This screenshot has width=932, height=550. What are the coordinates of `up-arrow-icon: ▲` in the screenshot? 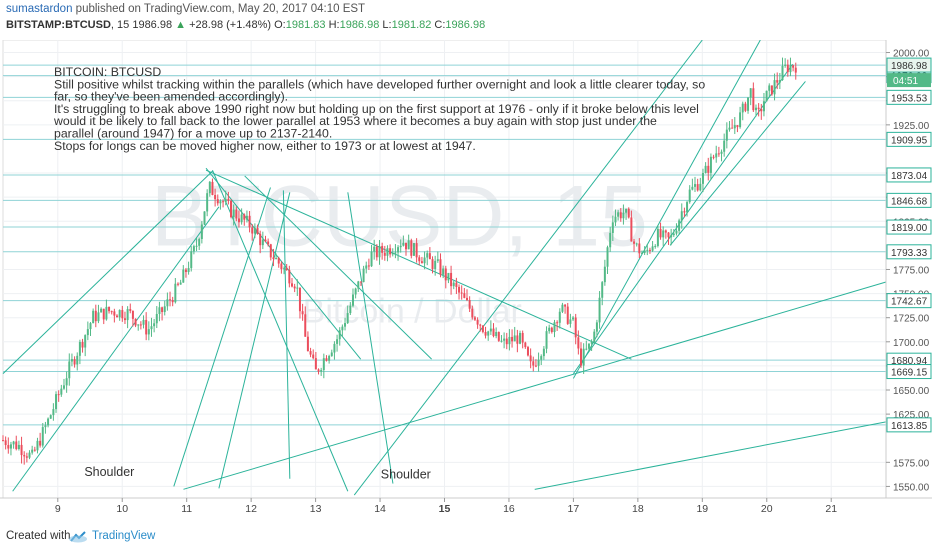 It's located at (181, 25).